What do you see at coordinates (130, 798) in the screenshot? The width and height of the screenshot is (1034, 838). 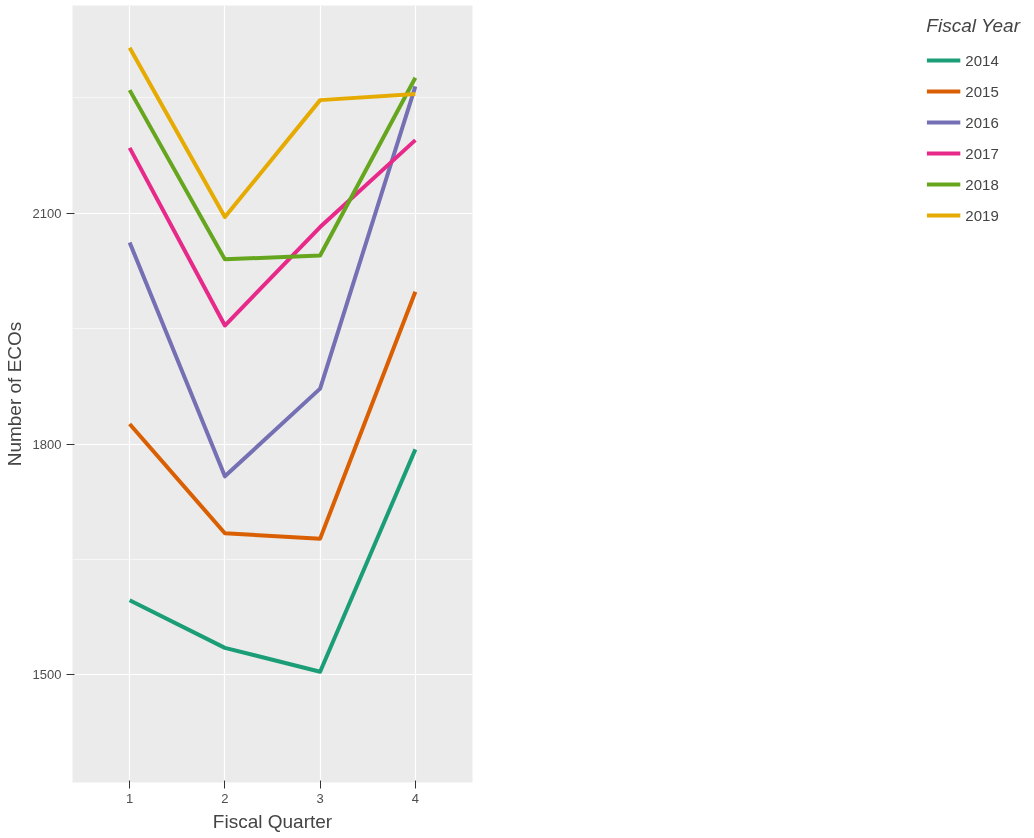 I see `x-tick-label: 1` at bounding box center [130, 798].